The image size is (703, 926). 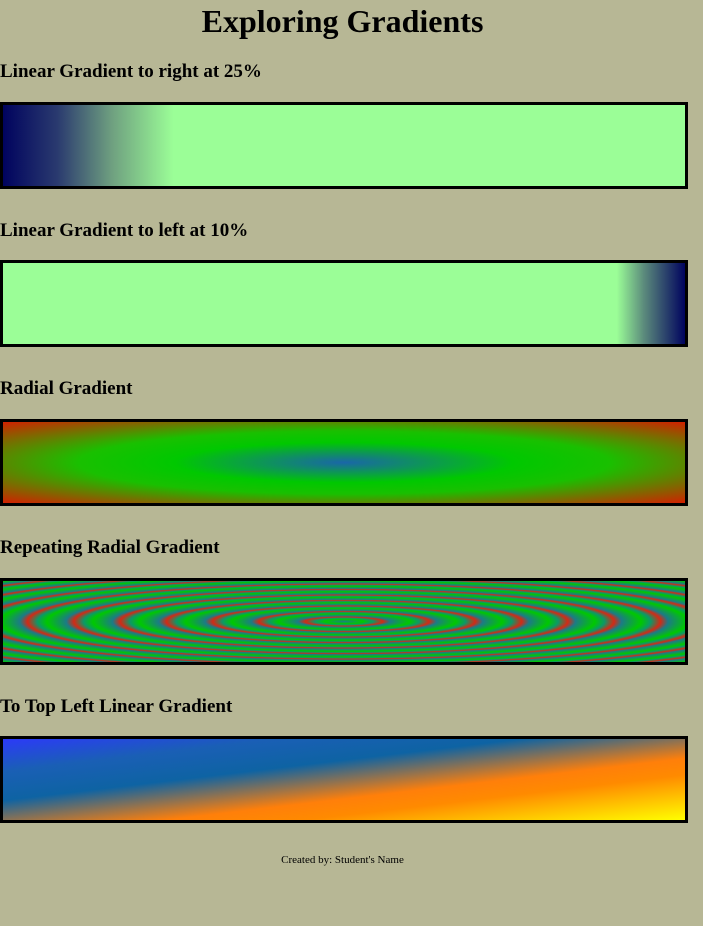 What do you see at coordinates (344, 779) in the screenshot?
I see `top-left-linear-gradient-box` at bounding box center [344, 779].